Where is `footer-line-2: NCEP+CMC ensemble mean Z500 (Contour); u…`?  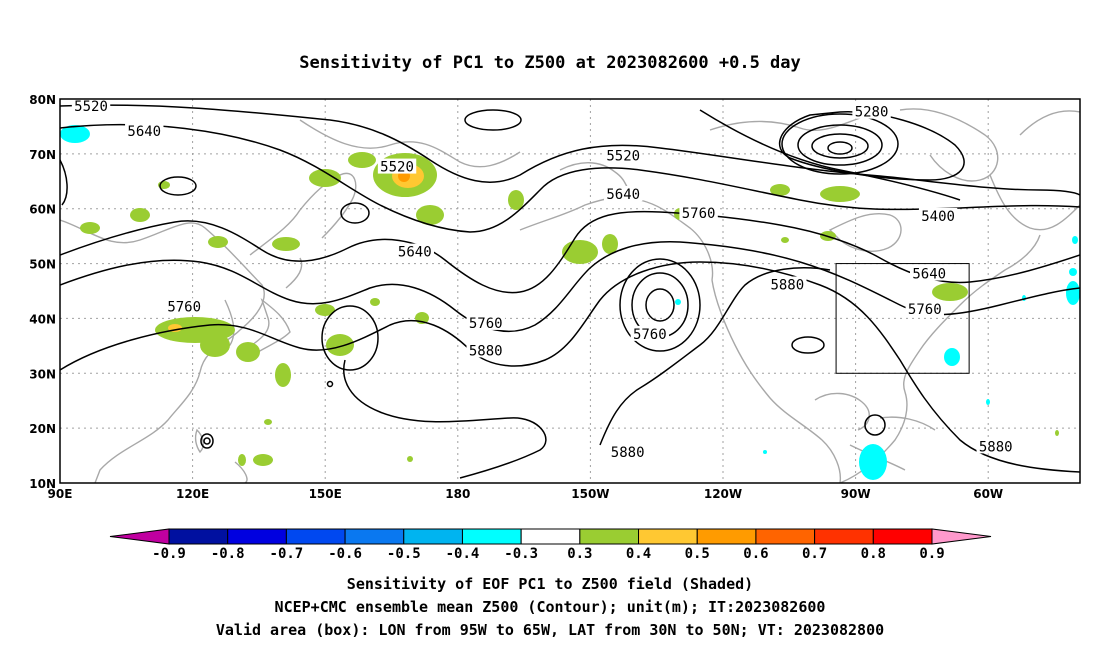
footer-line-2: NCEP+CMC ensemble mean Z500 (Contour); u… is located at coordinates (550, 607).